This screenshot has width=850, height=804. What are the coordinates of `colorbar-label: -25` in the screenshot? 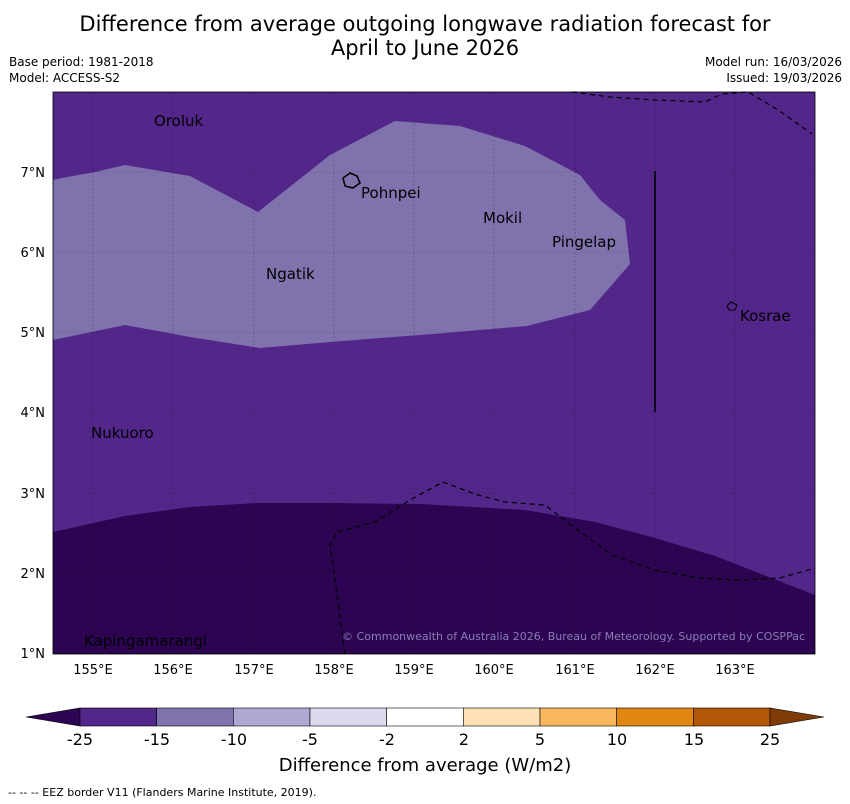 It's located at (80, 739).